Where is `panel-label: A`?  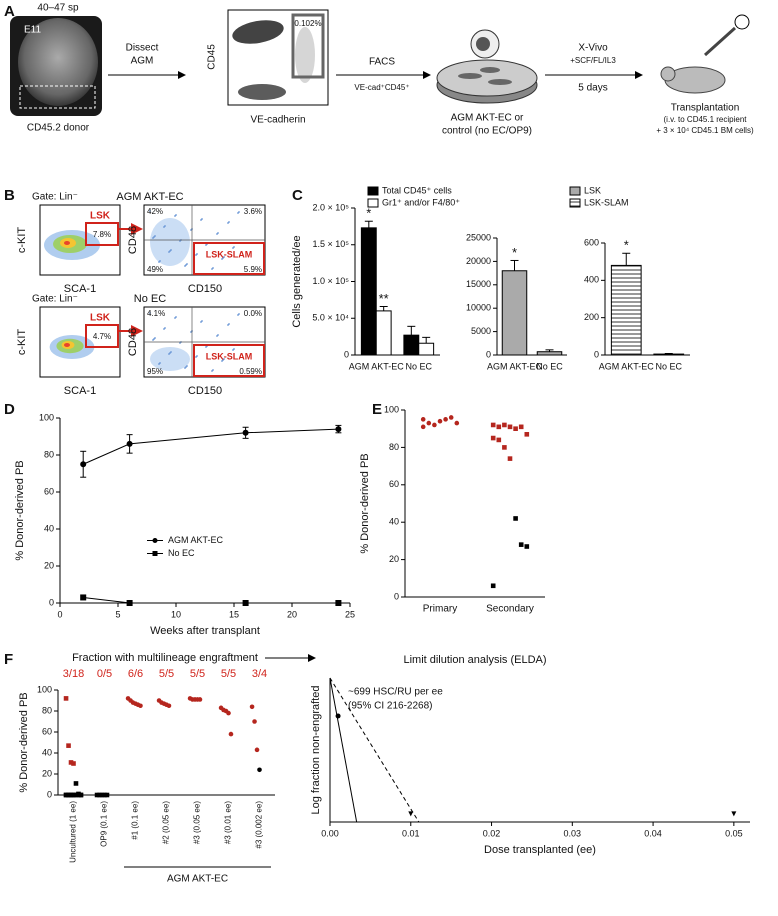 panel-label: A is located at coordinates (9, 11).